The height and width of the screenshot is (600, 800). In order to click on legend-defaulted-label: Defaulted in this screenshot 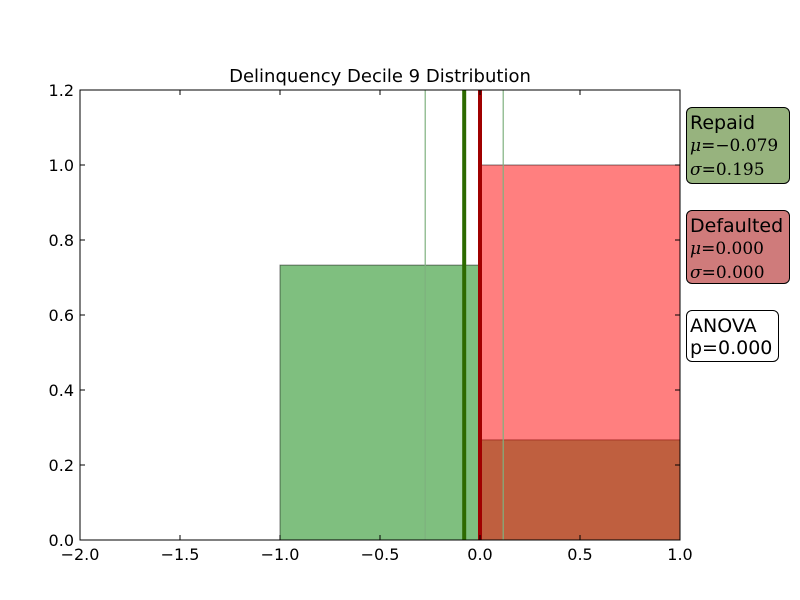, I will do `click(737, 226)`.